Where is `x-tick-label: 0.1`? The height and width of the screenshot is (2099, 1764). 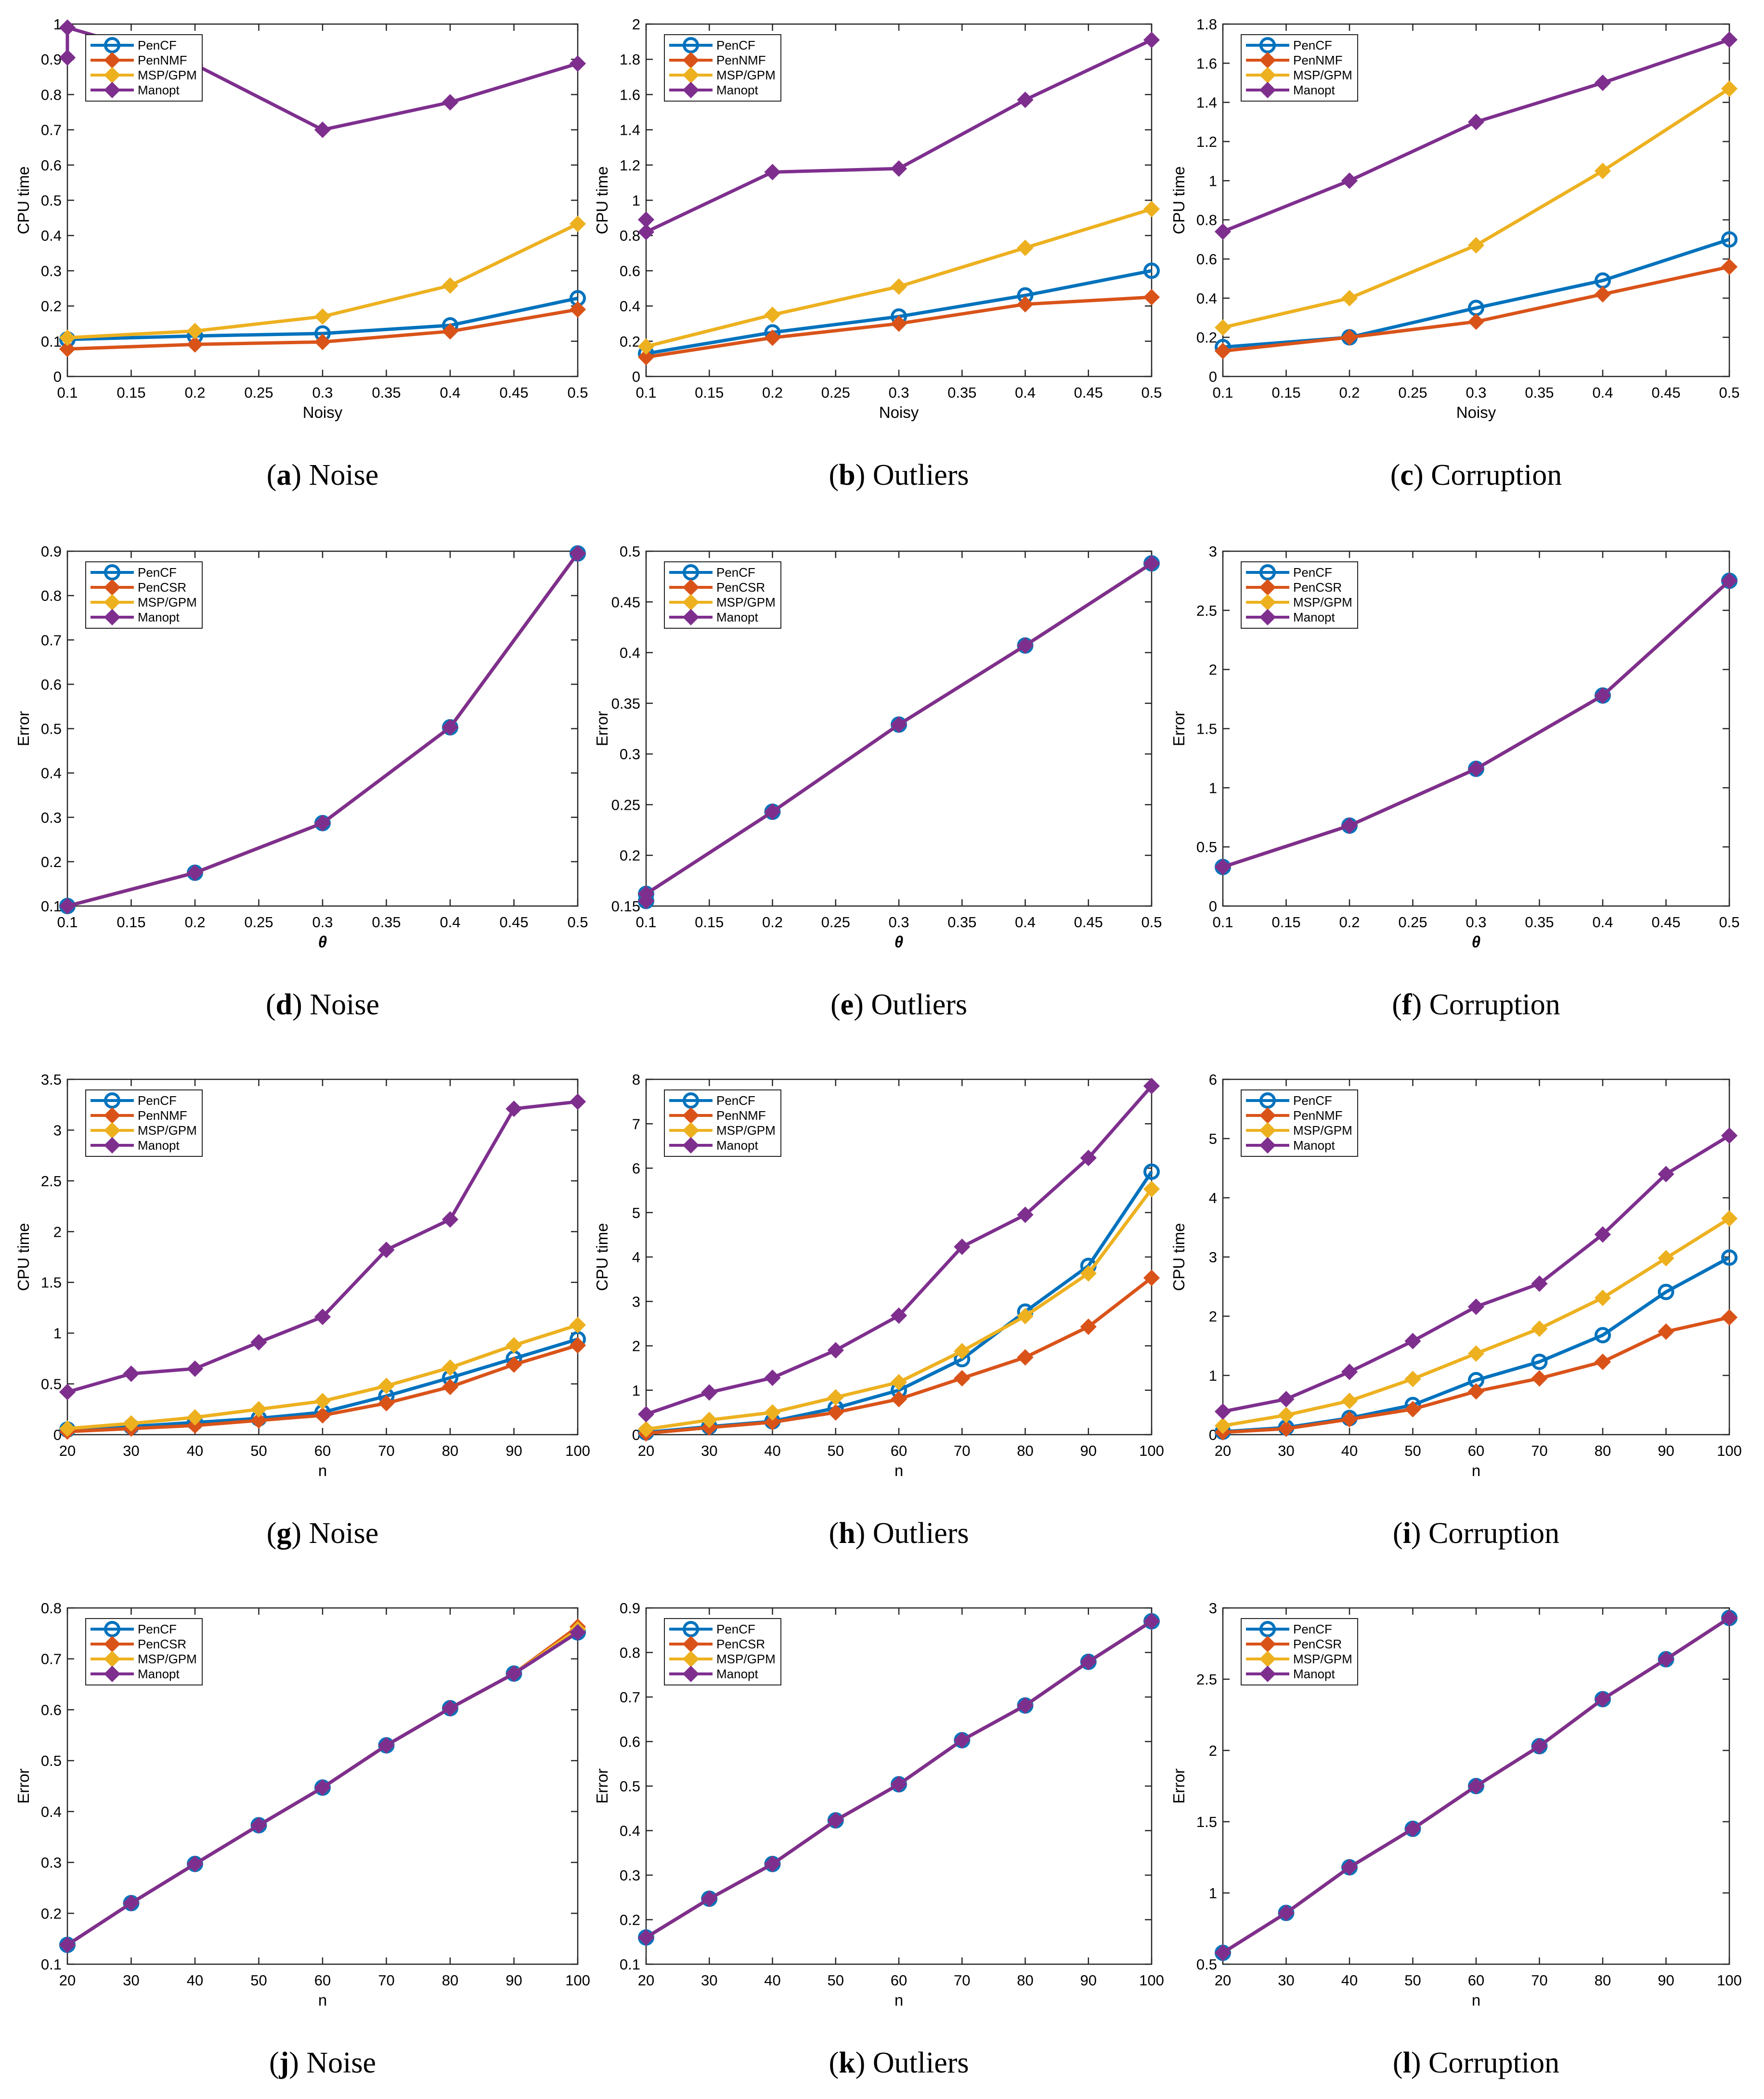
x-tick-label: 0.1 is located at coordinates (646, 392).